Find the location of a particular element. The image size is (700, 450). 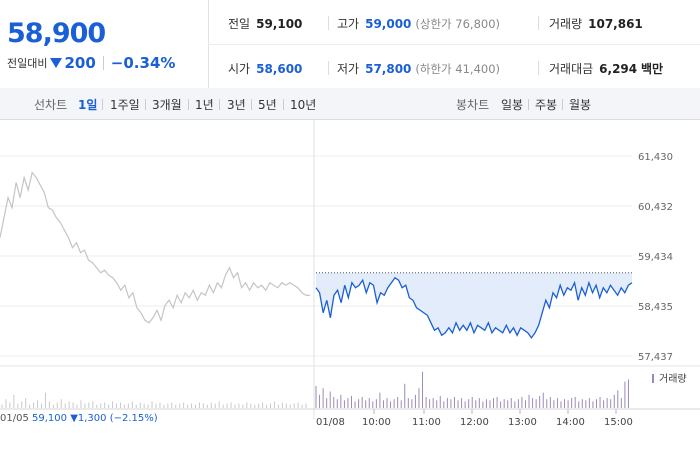

x-tick-label: 01/08 is located at coordinates (330, 422).